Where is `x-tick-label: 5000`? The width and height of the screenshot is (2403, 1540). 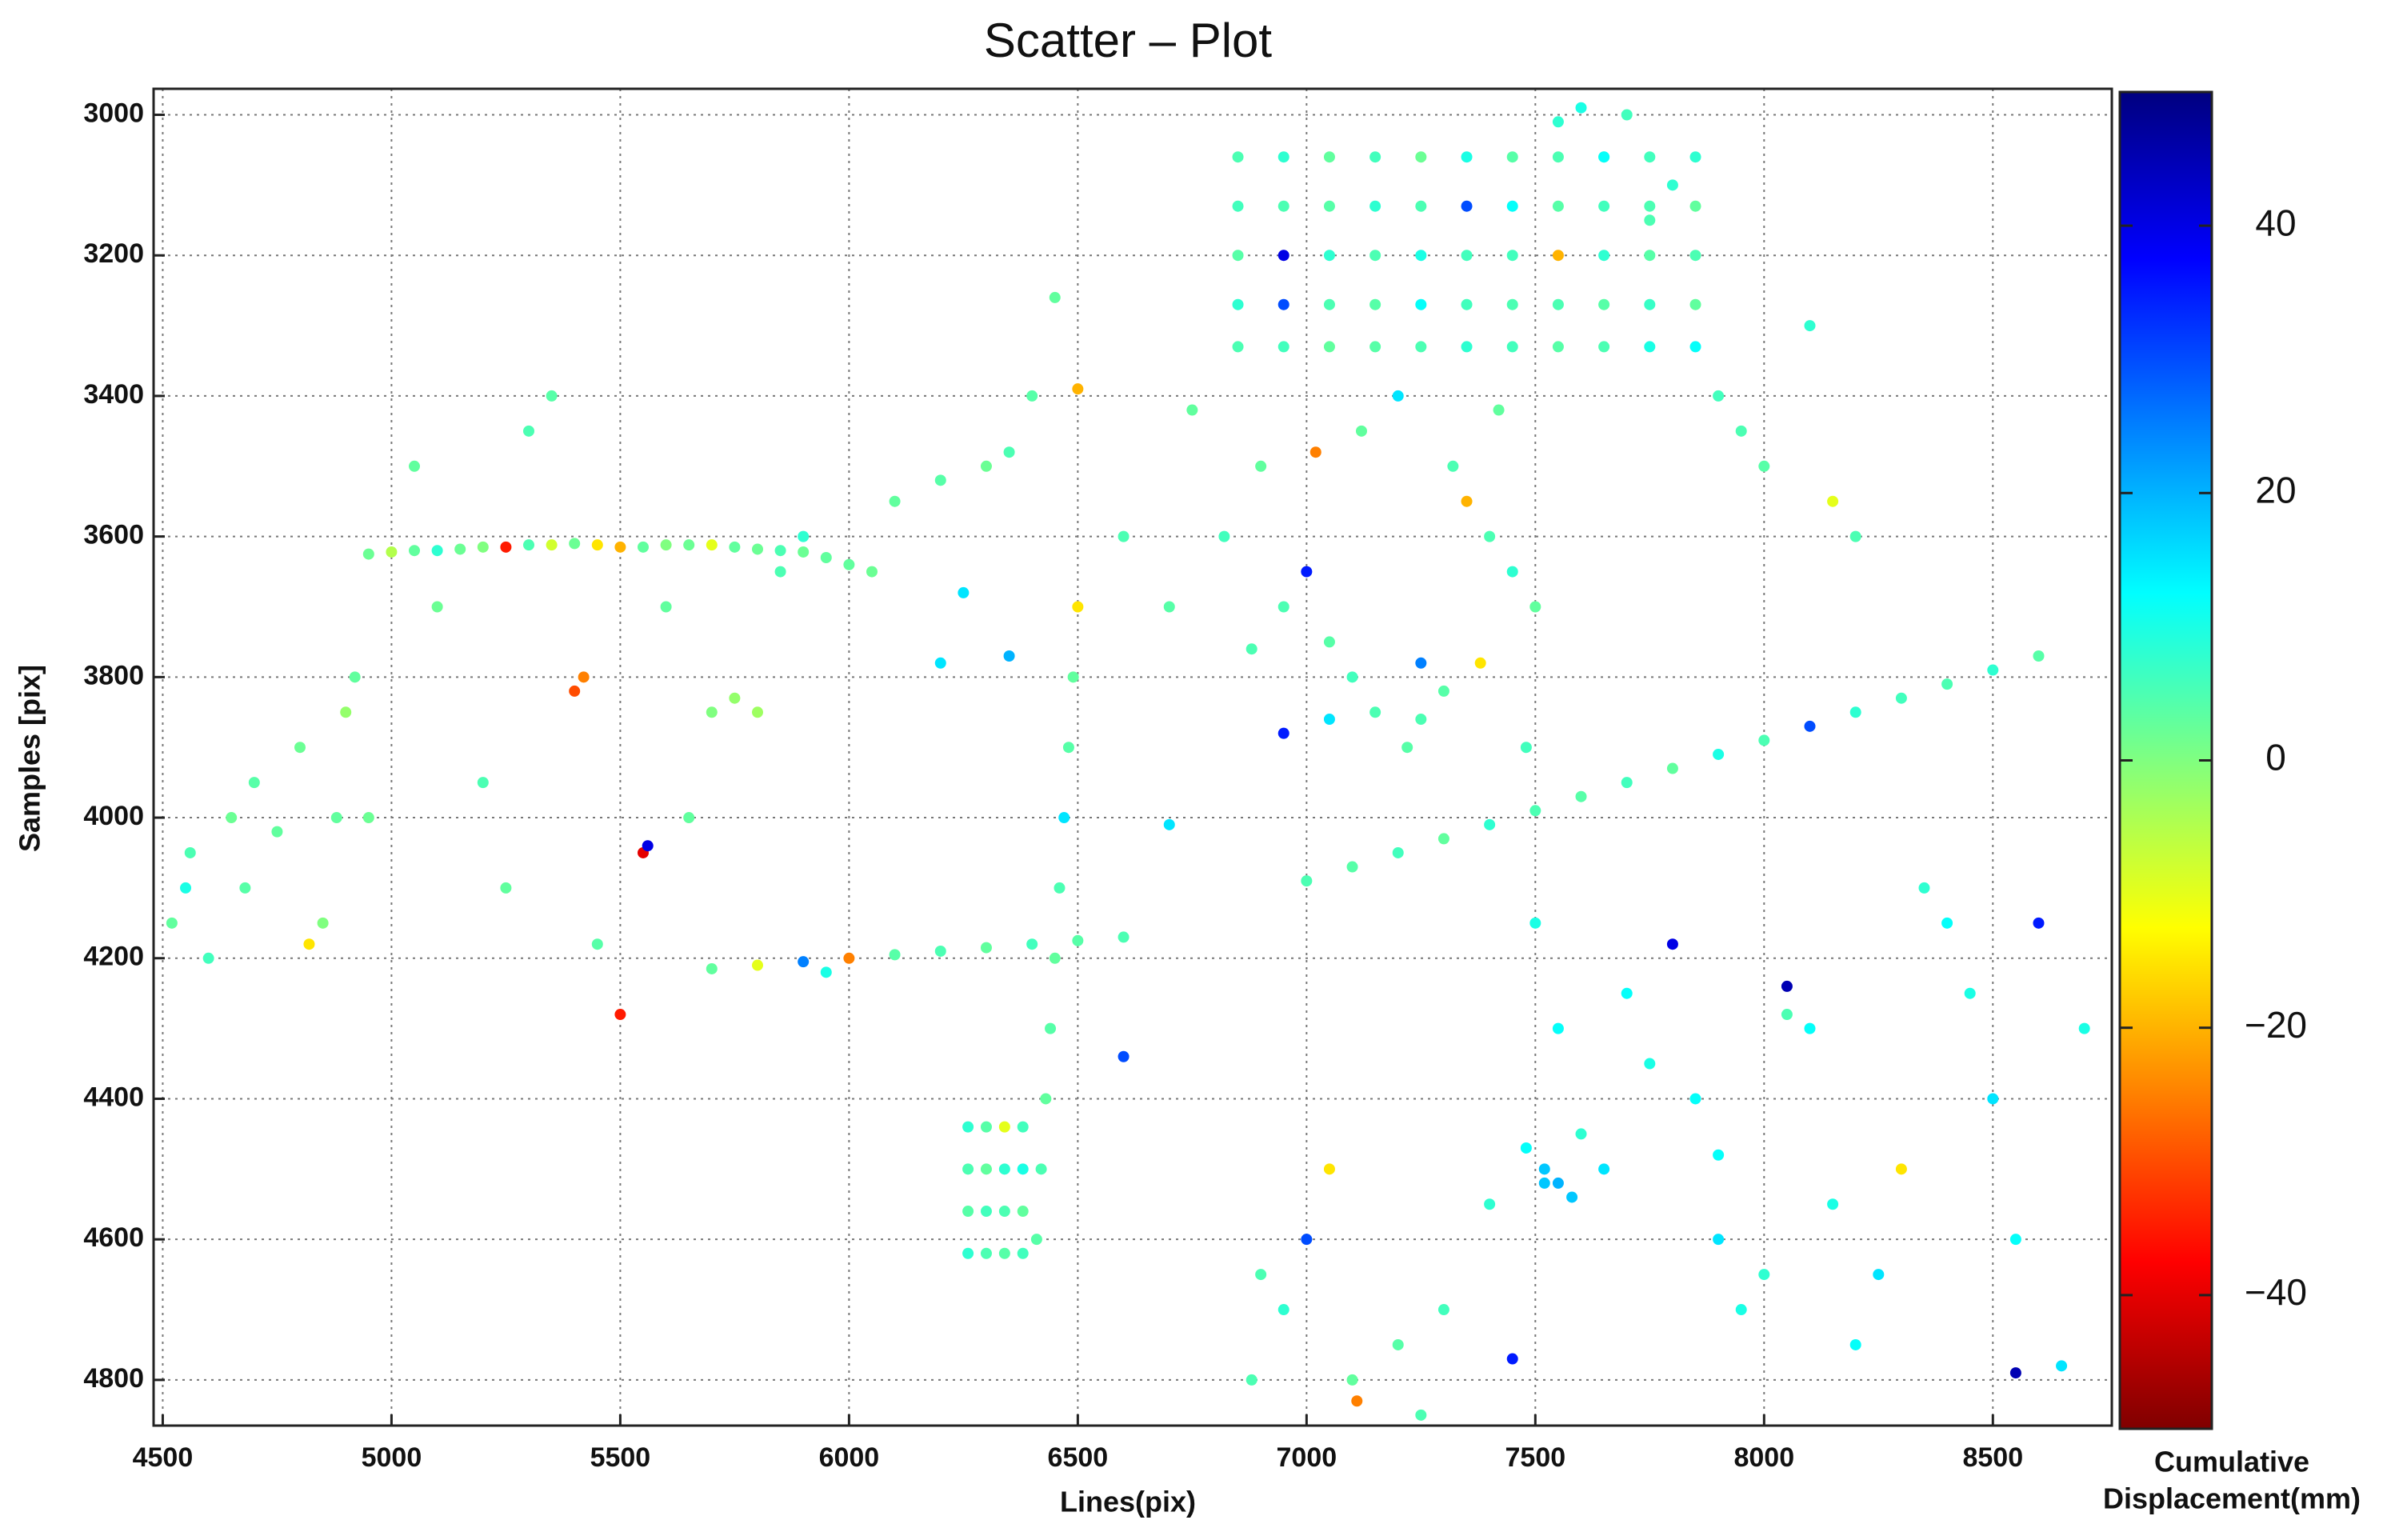 x-tick-label: 5000 is located at coordinates (392, 1457).